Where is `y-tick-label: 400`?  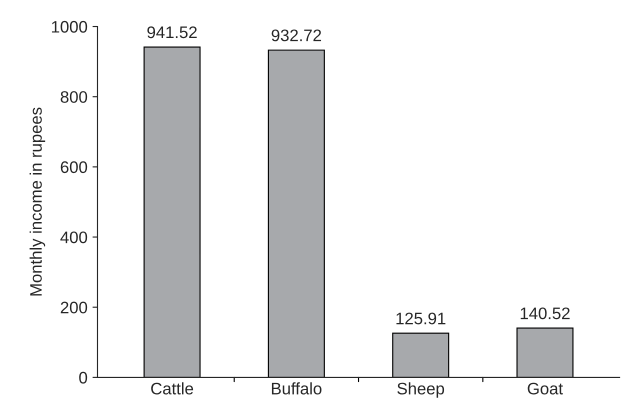
y-tick-label: 400 is located at coordinates (74, 237).